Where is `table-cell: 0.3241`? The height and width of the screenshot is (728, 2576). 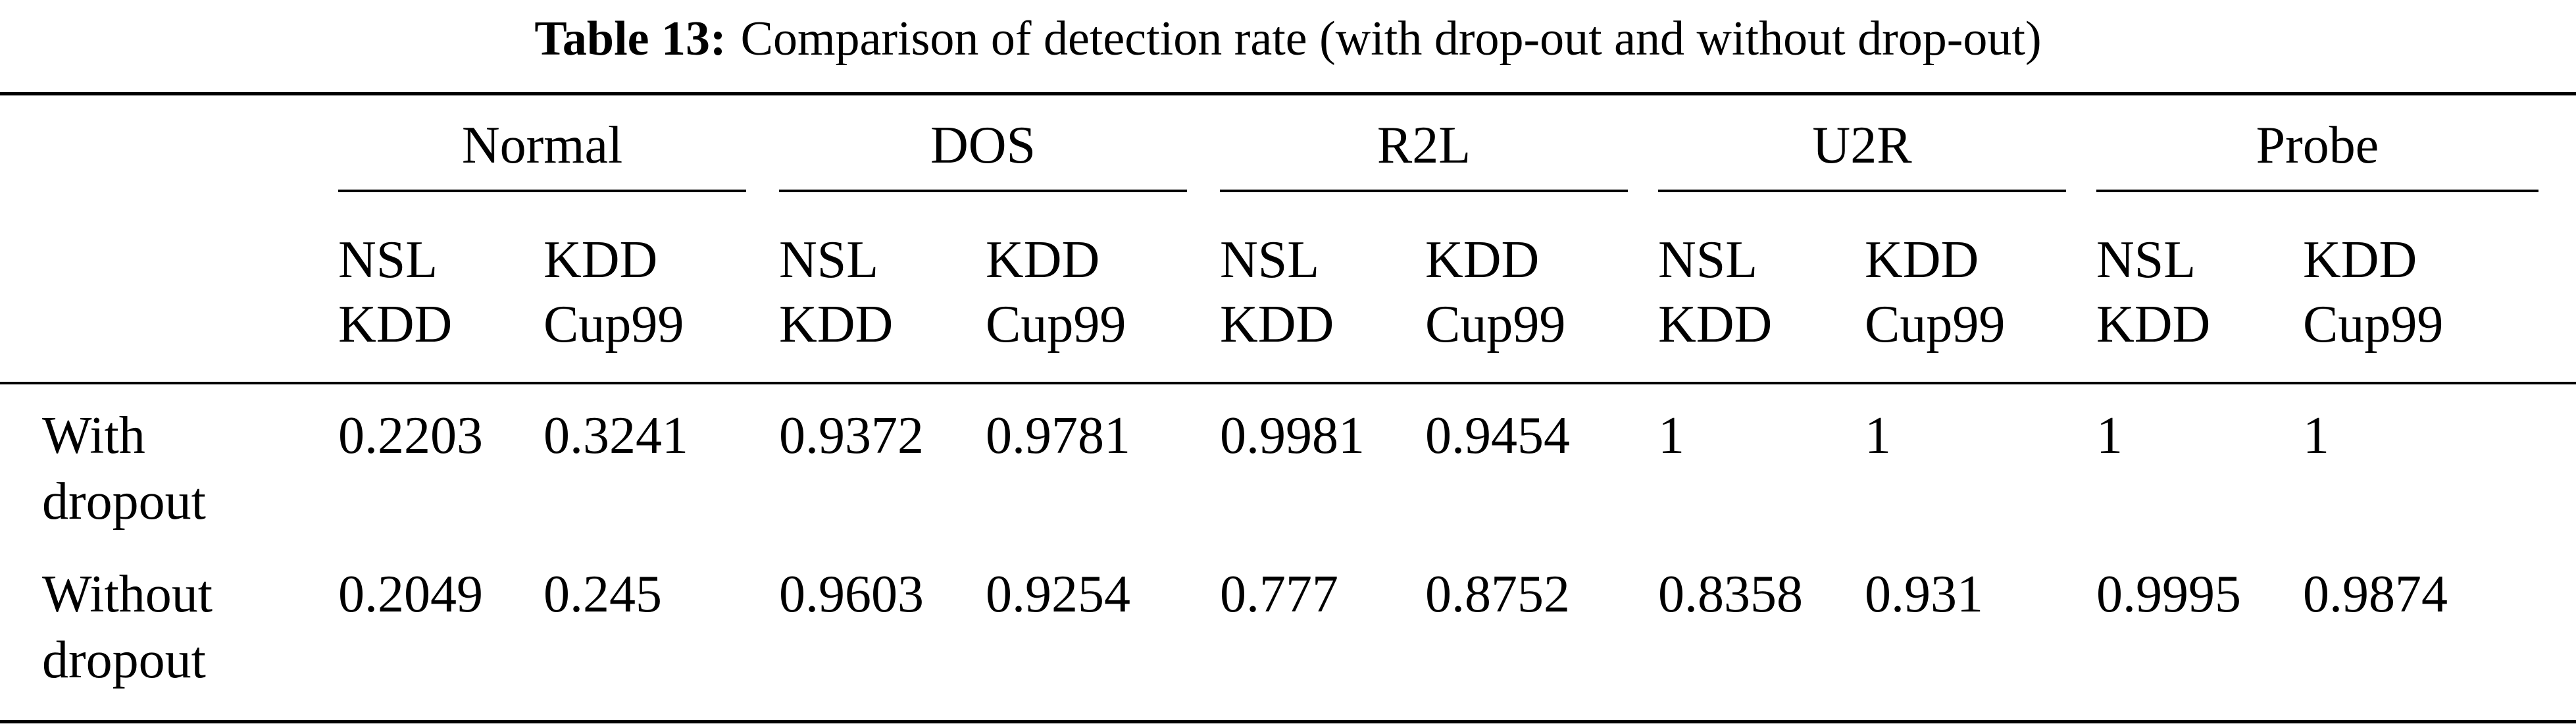 table-cell: 0.3241 is located at coordinates (615, 436).